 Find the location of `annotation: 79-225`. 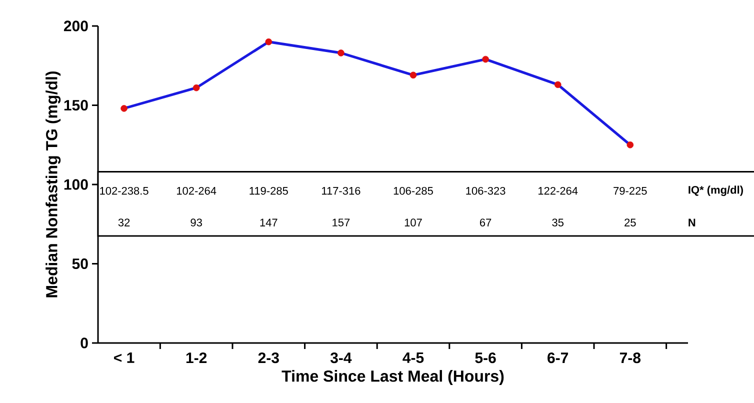

annotation: 79-225 is located at coordinates (630, 190).